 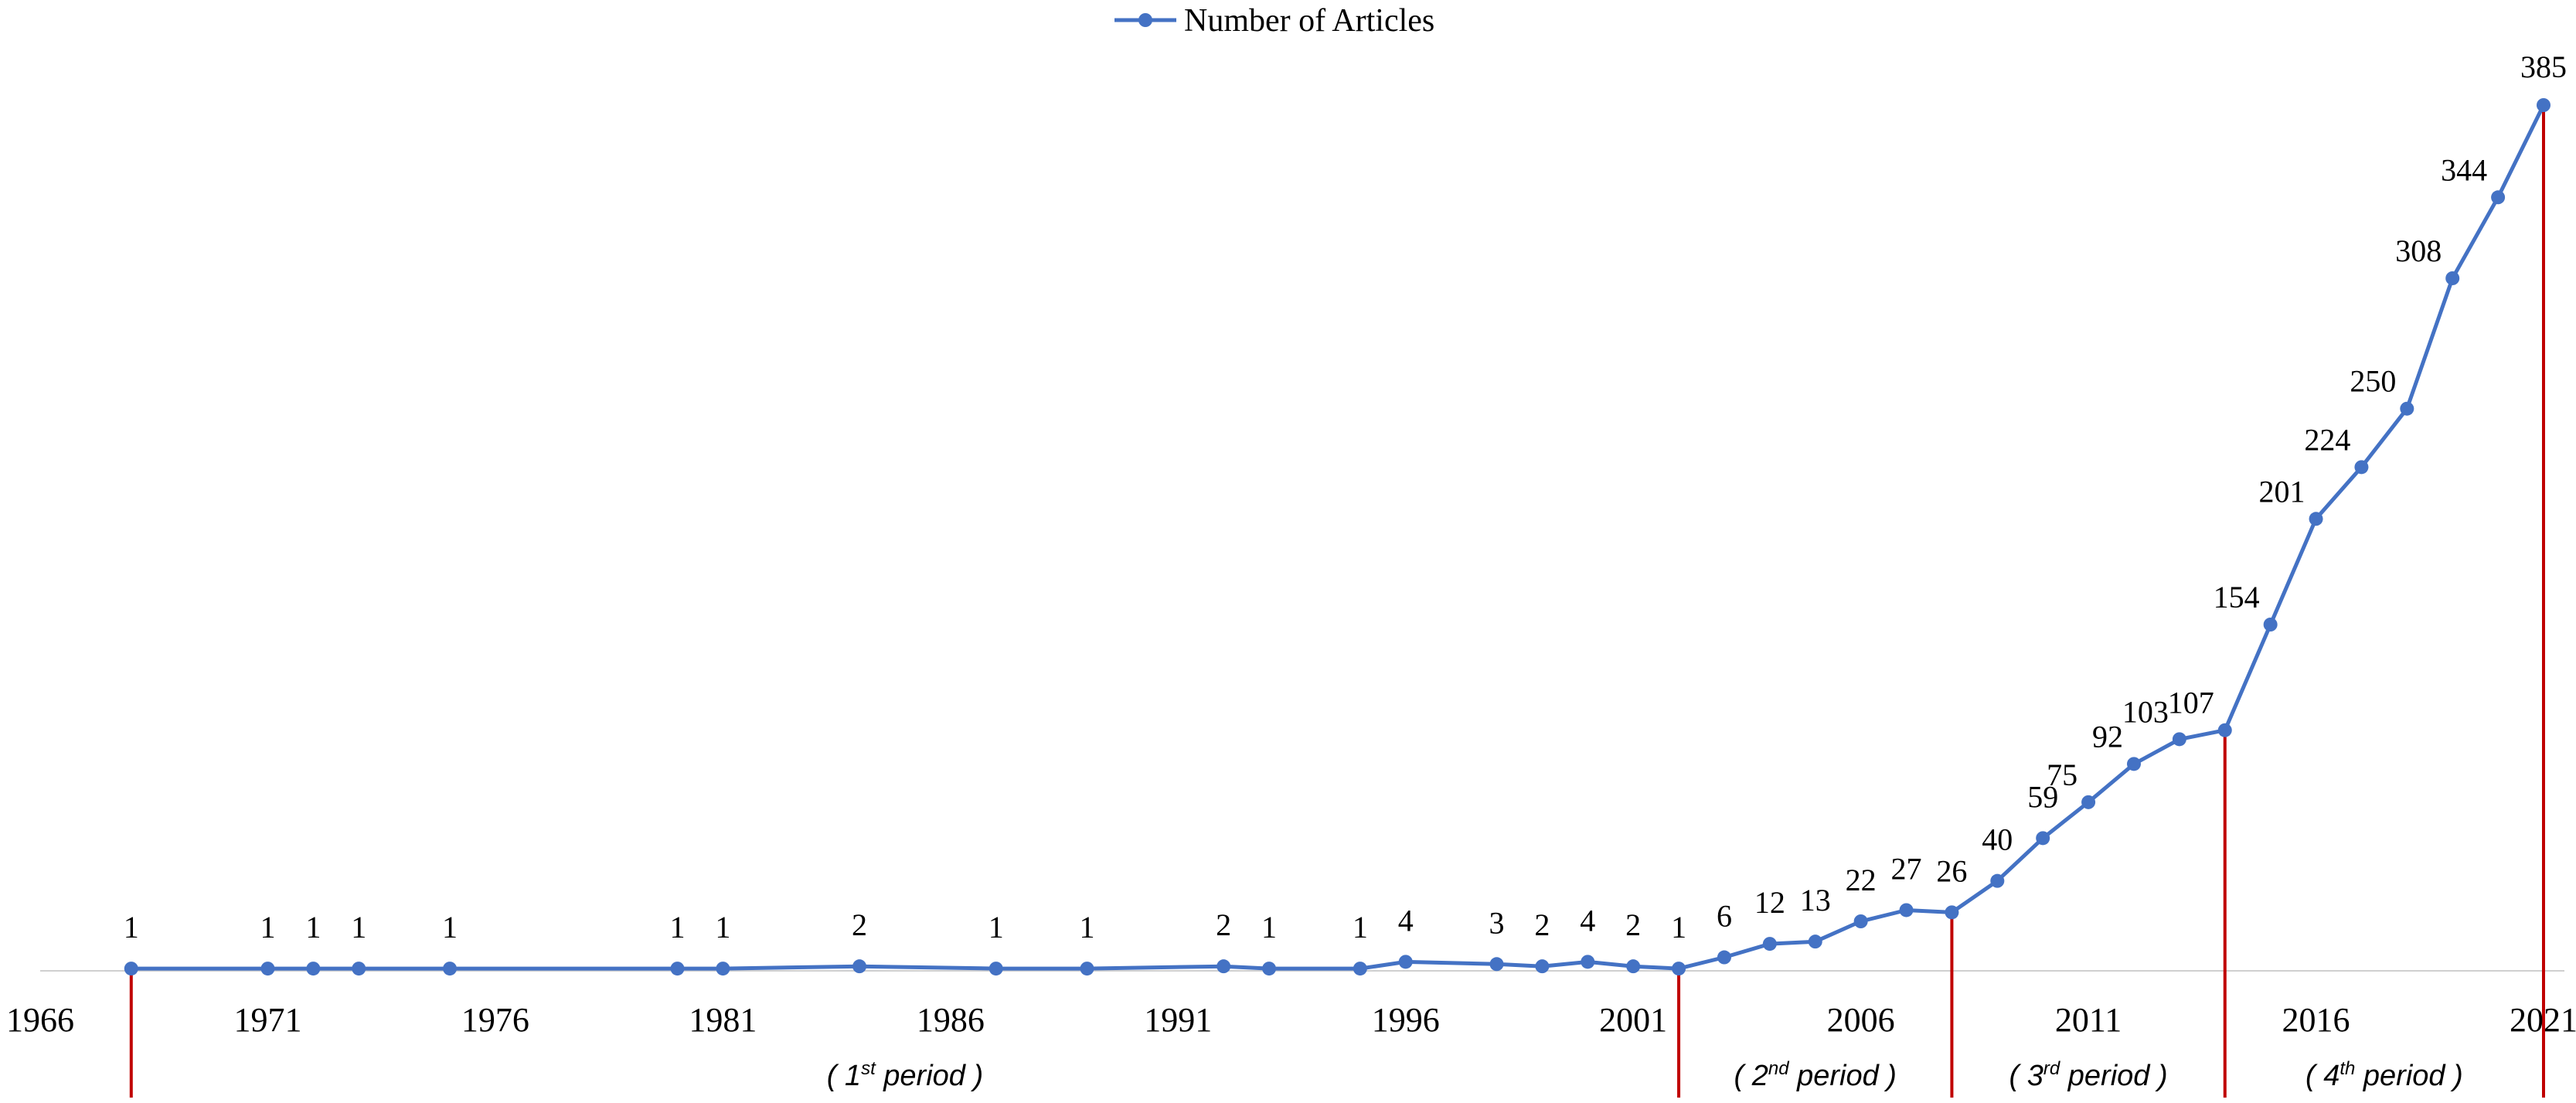 I want to click on data-label-1973: 1, so click(x=358, y=928).